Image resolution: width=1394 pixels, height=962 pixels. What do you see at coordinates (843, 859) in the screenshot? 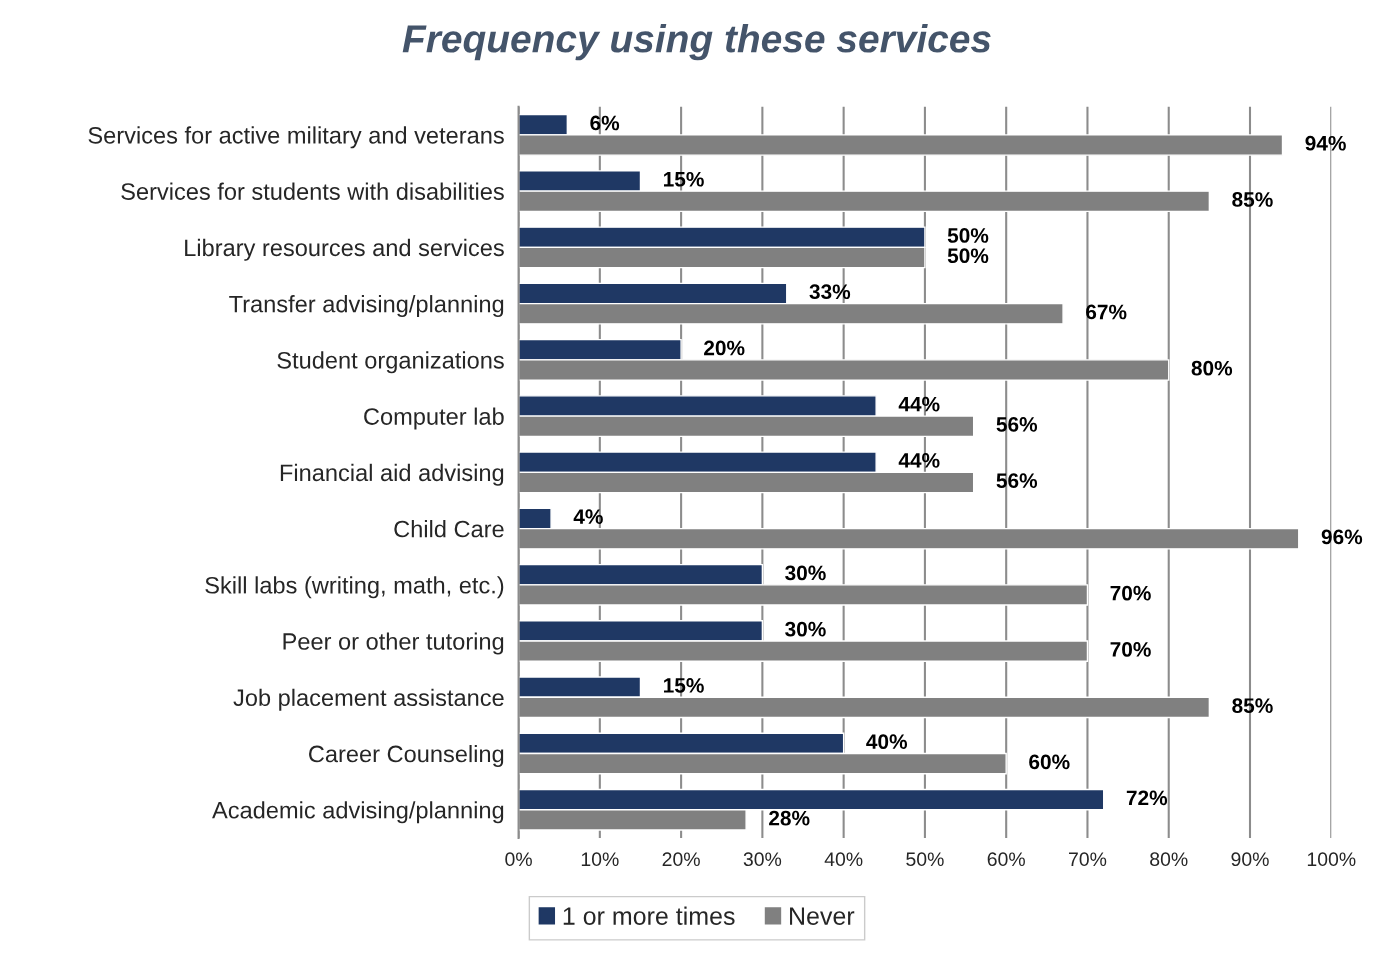
I see `x-tick-label: 40%` at bounding box center [843, 859].